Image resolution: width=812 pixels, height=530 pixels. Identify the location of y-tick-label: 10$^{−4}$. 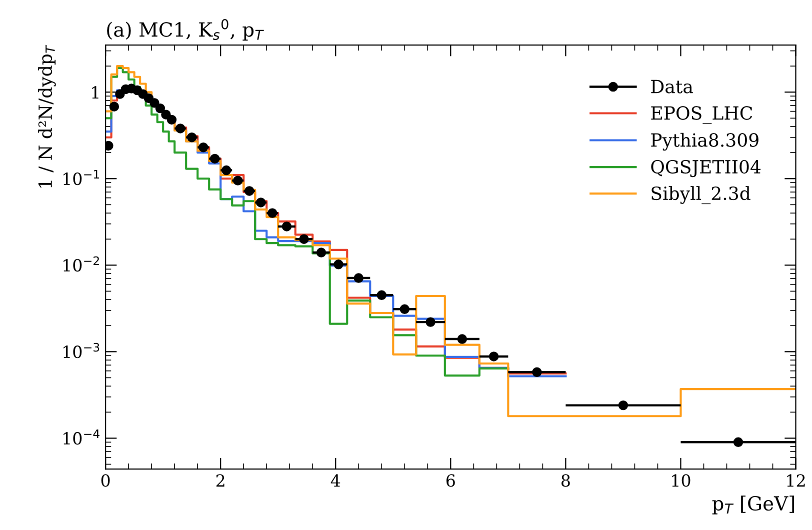
(82, 437).